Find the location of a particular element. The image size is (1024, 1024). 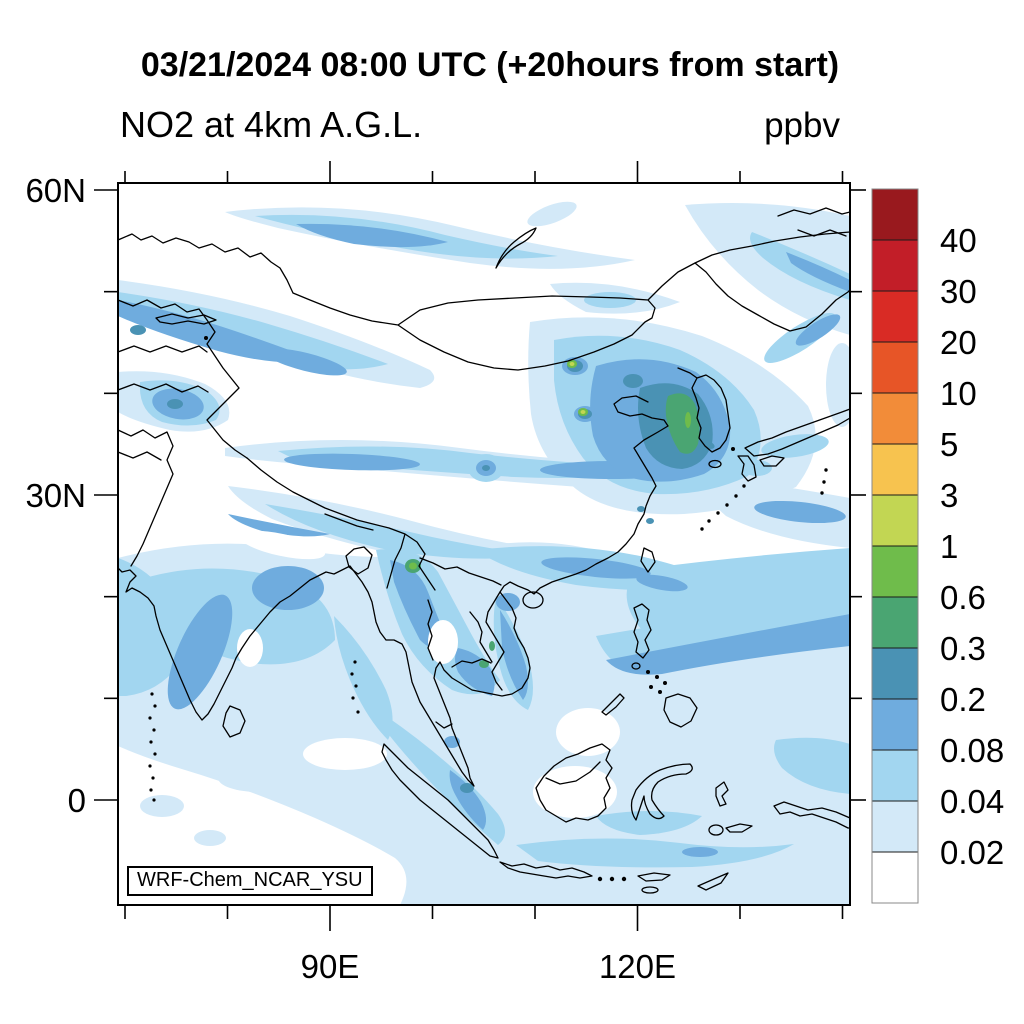

y-axis-tick-label: 30N is located at coordinates (55, 495).